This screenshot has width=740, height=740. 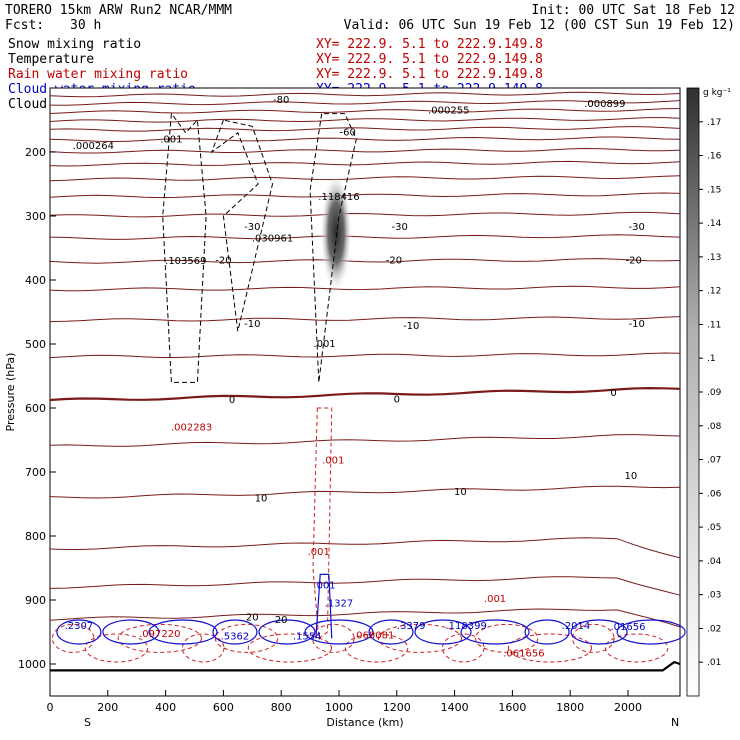 I want to click on y-tick-label: 900, so click(x=35, y=600).